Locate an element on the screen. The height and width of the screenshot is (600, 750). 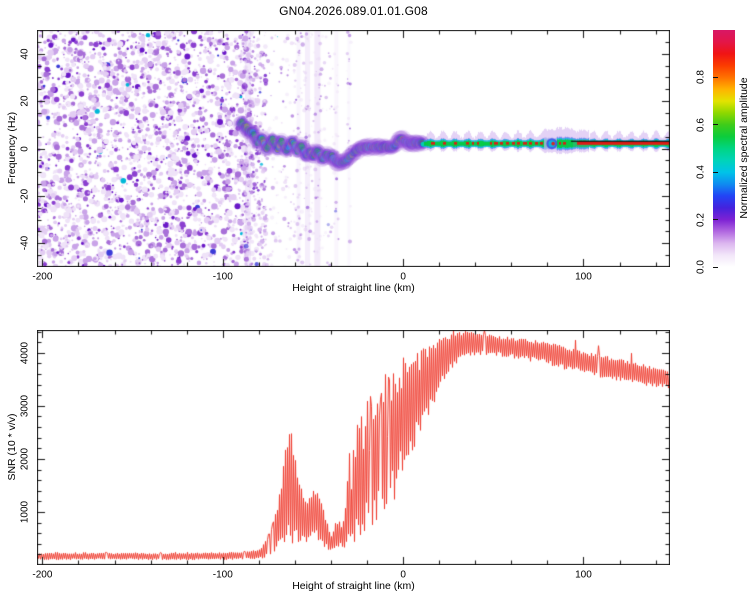
y-tick-label: -40 is located at coordinates (25, 243).